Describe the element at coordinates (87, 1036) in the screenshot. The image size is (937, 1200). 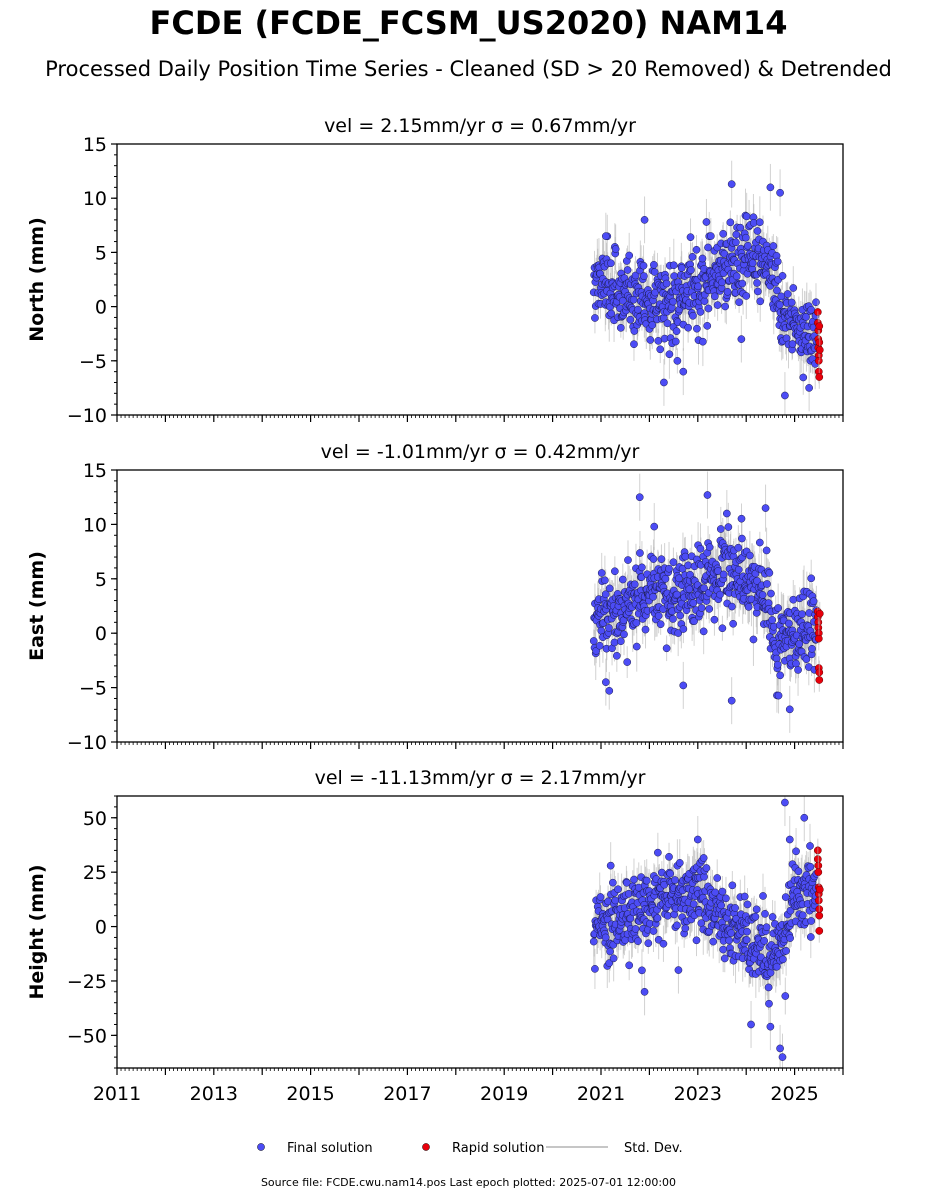
I see `y-tick-label: −50` at that location.